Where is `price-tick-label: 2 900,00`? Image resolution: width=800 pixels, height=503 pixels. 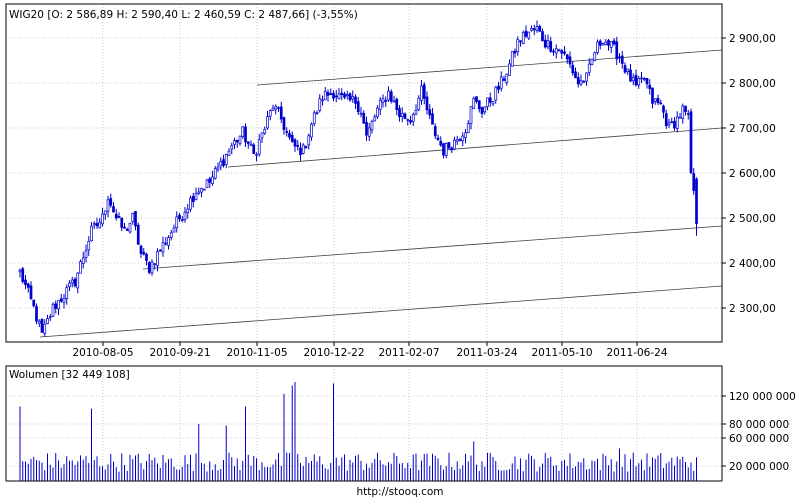
price-tick-label: 2 900,00 is located at coordinates (752, 39).